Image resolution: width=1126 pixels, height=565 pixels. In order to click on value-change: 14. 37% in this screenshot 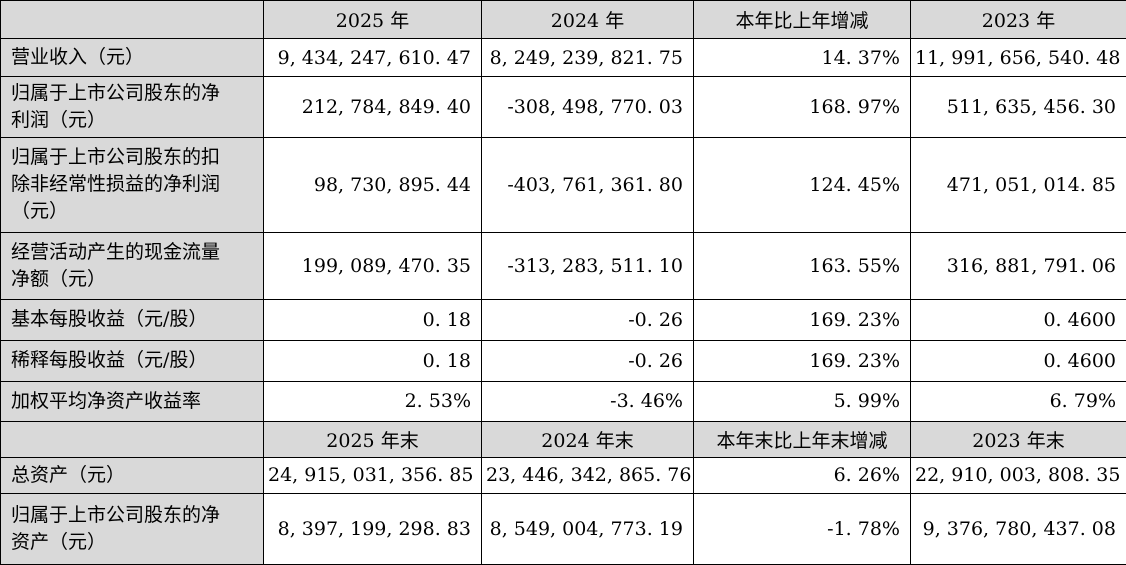, I will do `click(802, 58)`.